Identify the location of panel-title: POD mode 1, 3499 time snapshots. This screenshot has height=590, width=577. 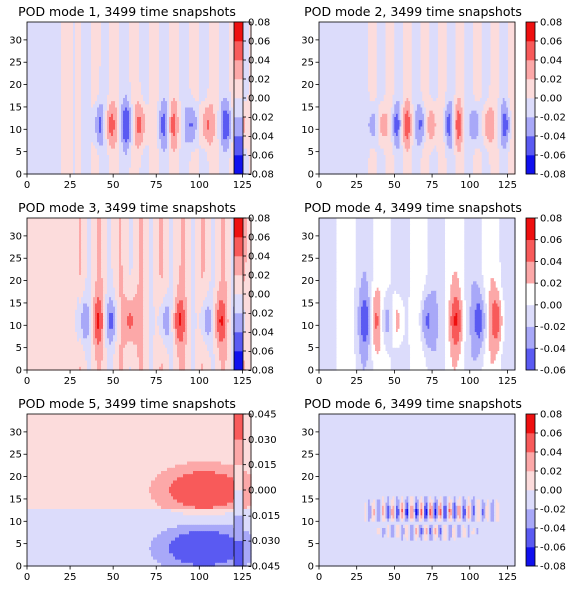
(127, 11).